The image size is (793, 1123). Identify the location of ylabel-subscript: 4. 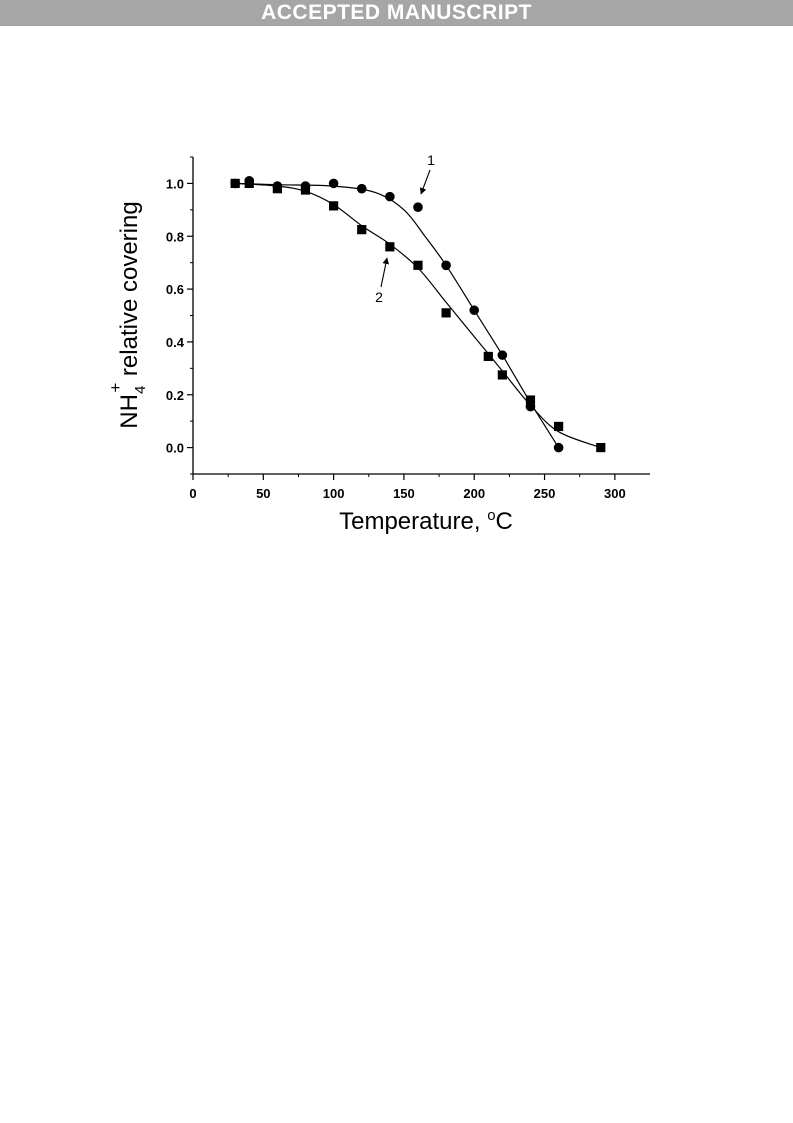
(140, 390).